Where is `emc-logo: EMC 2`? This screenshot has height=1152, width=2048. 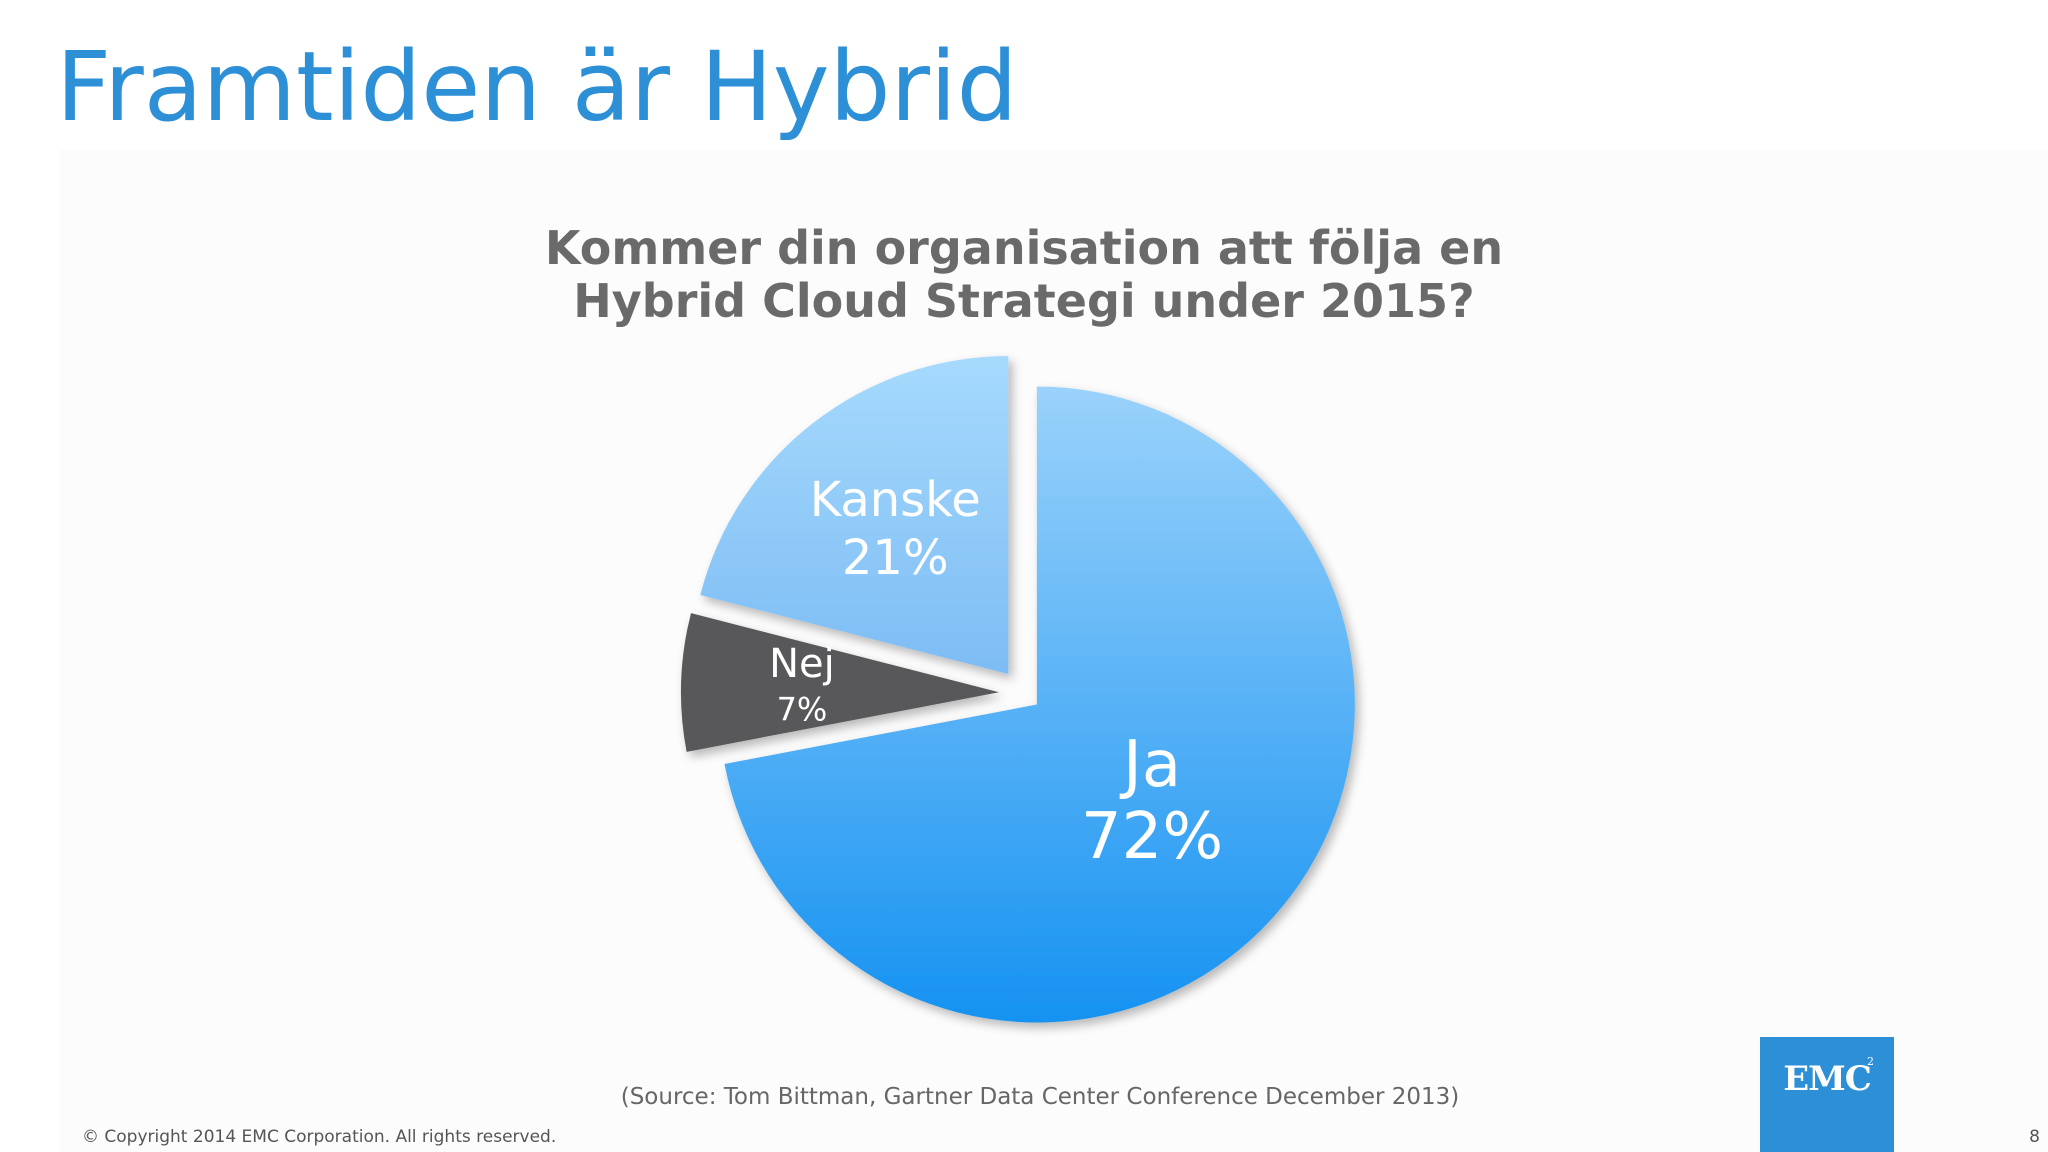
emc-logo: EMC 2 is located at coordinates (1827, 1094).